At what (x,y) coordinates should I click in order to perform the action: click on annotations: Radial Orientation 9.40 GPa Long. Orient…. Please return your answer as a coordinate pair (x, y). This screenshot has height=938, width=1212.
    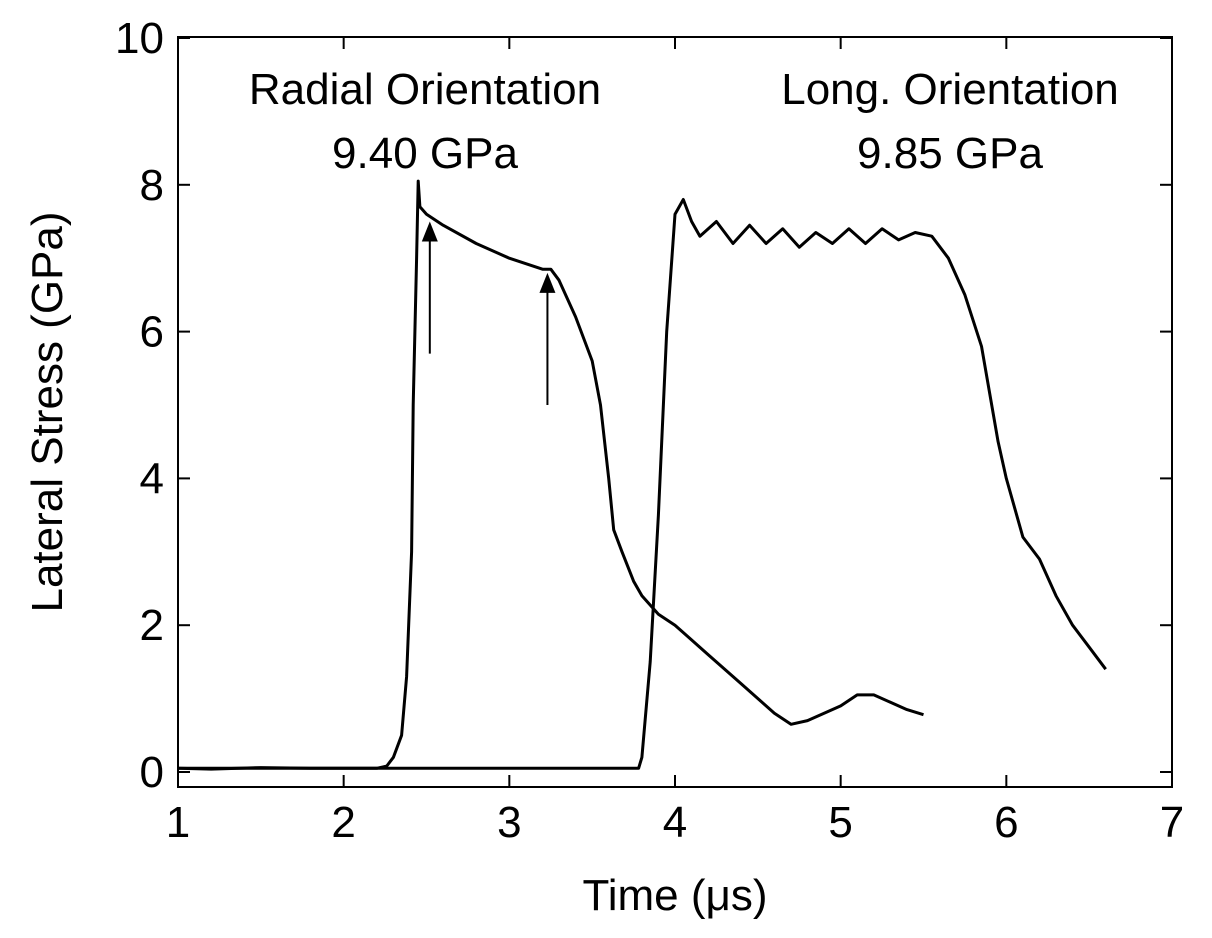
    Looking at the image, I should click on (684, 121).